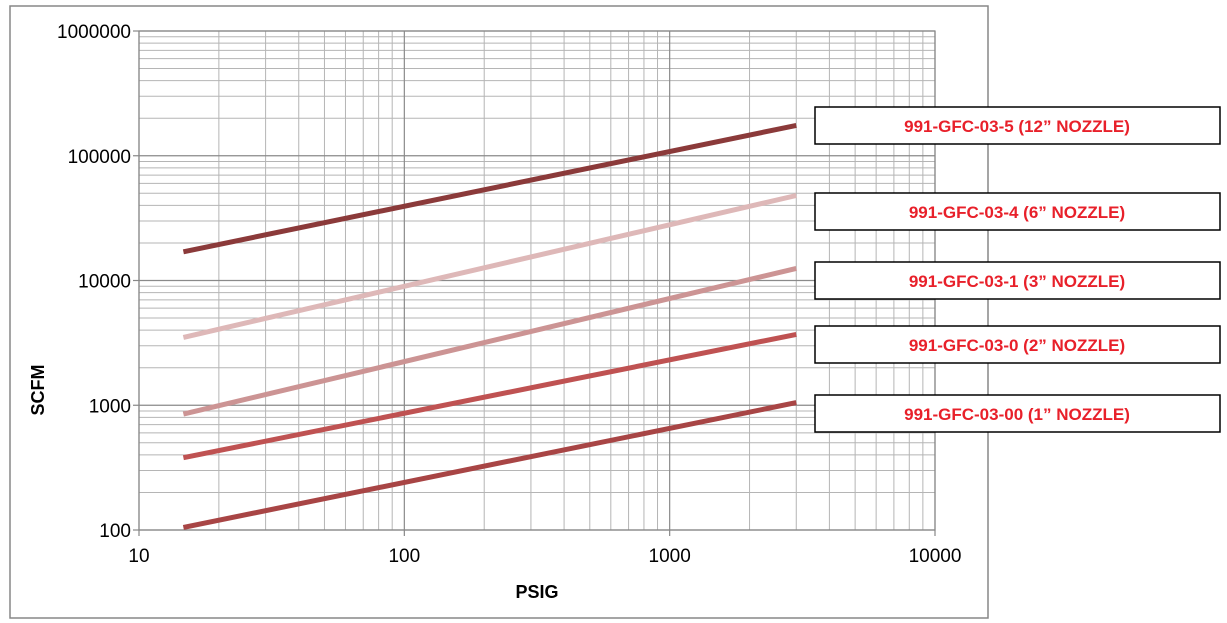 The image size is (1227, 623). I want to click on x-tick-label: 100, so click(404, 556).